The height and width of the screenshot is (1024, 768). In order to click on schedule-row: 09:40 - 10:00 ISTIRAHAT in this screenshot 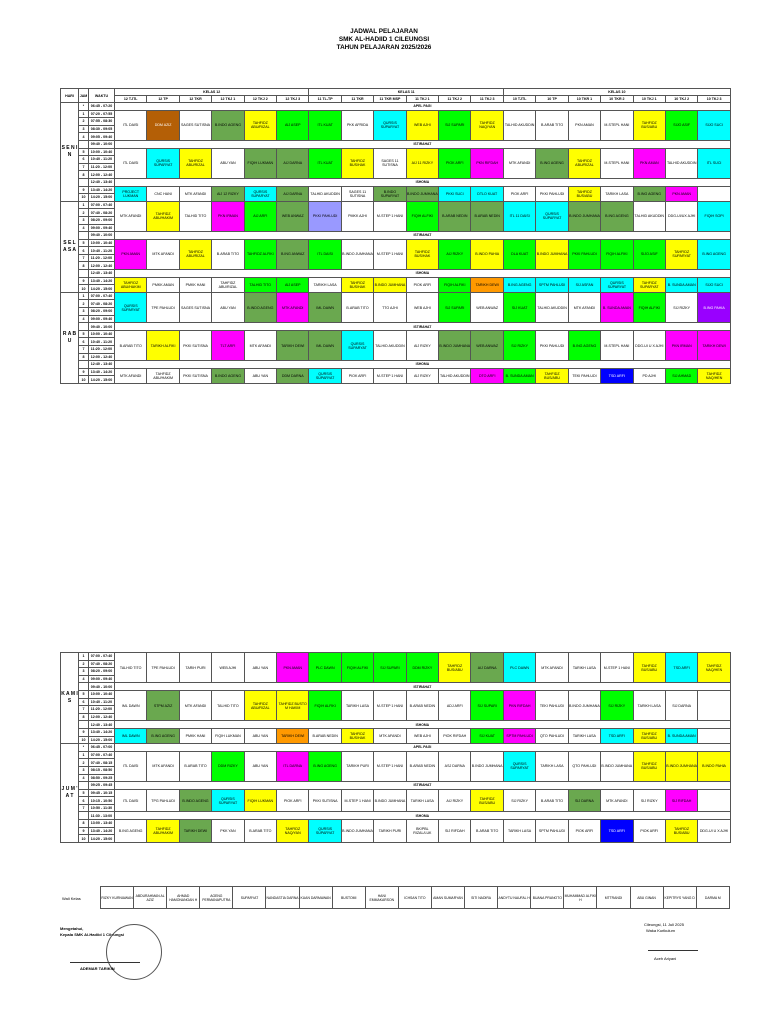, I will do `click(396, 326)`.